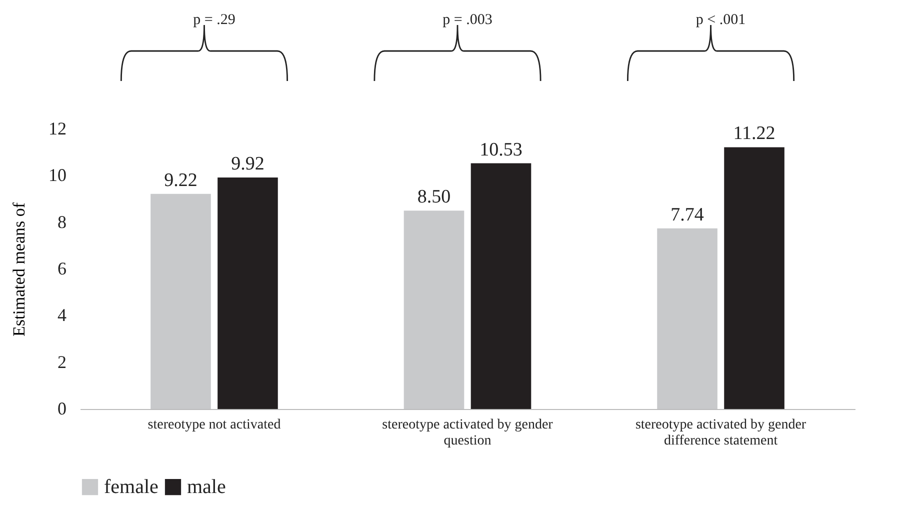  What do you see at coordinates (434, 197) in the screenshot?
I see `text: 8.50` at bounding box center [434, 197].